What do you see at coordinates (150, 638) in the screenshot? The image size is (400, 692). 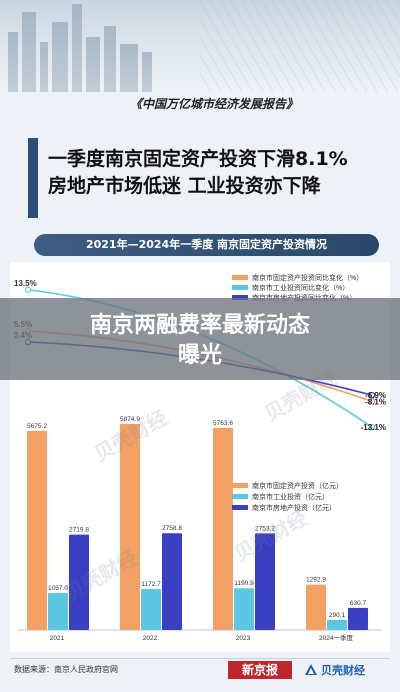 I see `x-tick-label: 2022` at bounding box center [150, 638].